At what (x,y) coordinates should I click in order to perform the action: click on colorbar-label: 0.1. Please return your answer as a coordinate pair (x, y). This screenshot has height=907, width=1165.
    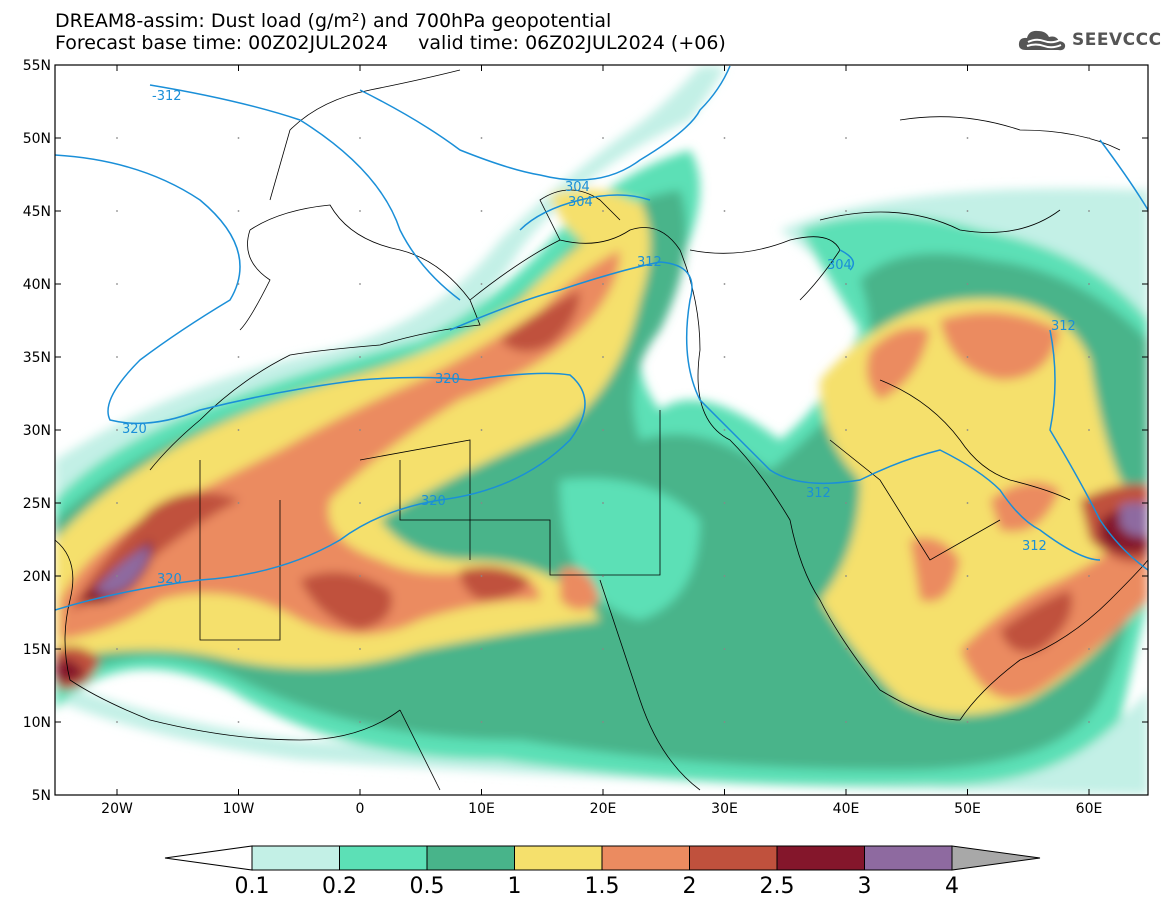
    Looking at the image, I should click on (252, 886).